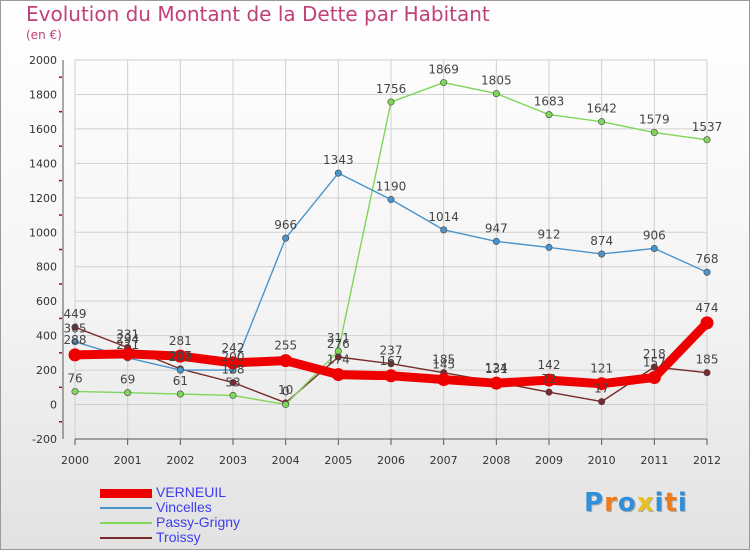  Describe the element at coordinates (75, 314) in the screenshot. I see `data-label-troissy: 449` at that location.